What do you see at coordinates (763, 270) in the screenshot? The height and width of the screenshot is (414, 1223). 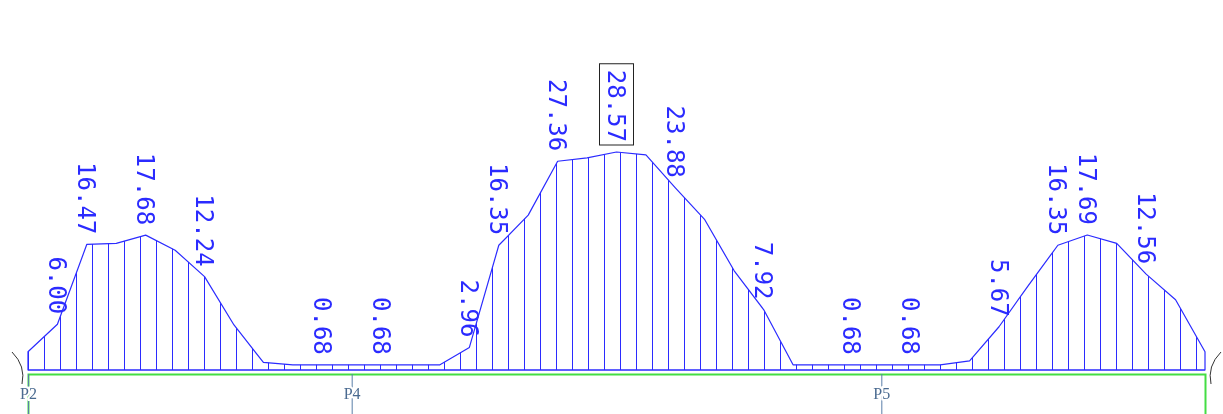 I see `data-label: 7.92` at bounding box center [763, 270].